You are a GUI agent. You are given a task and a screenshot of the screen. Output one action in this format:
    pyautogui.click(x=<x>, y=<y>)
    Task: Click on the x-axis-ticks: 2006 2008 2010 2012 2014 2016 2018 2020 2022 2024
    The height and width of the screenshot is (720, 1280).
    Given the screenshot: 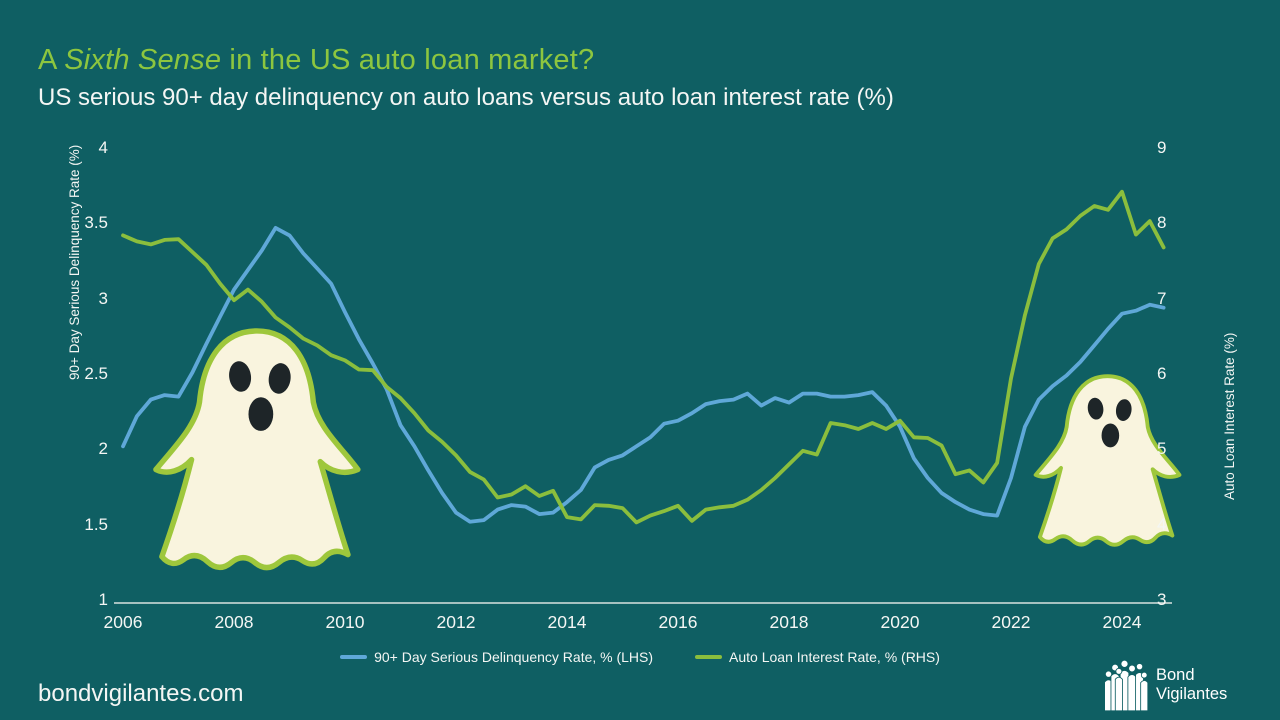 What is the action you would take?
    pyautogui.click(x=640, y=624)
    